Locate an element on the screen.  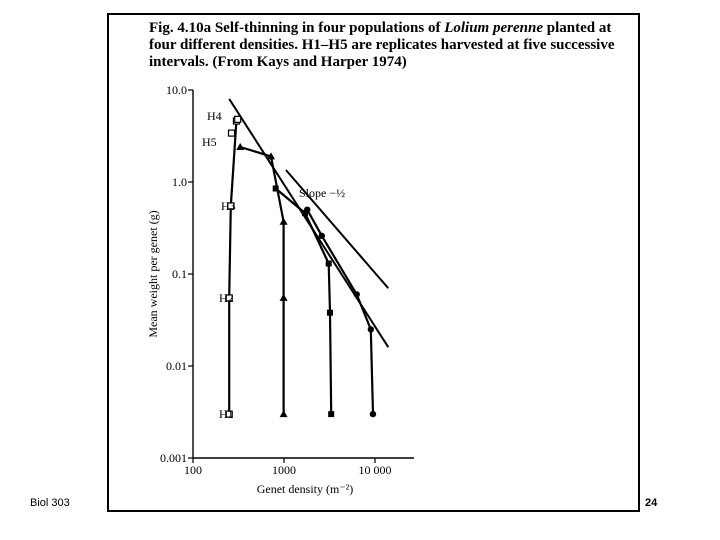
caption-line3: intervals. (From Kays and Harper 1974) is located at coordinates (278, 62).